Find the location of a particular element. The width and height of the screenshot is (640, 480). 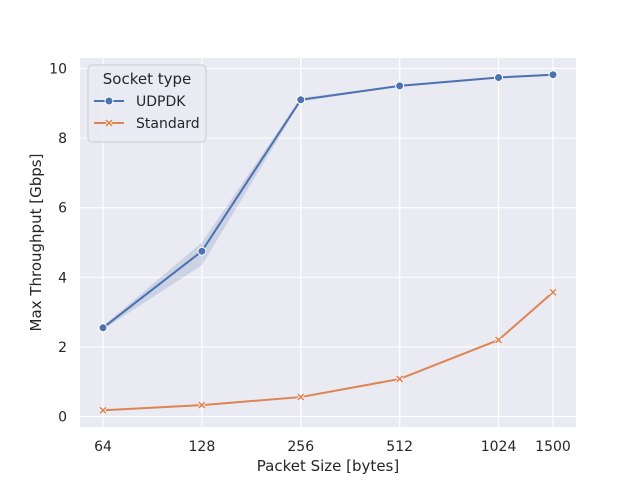

x-tick-label: 1500 is located at coordinates (553, 447).